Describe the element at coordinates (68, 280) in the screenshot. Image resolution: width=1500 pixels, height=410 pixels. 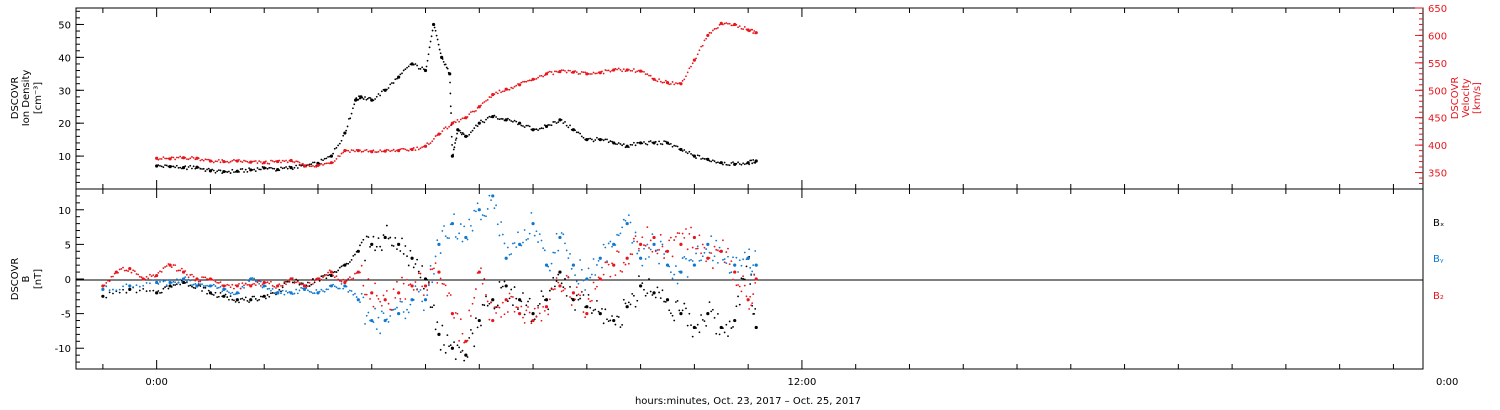
I see `b-tick-label: 0` at that location.